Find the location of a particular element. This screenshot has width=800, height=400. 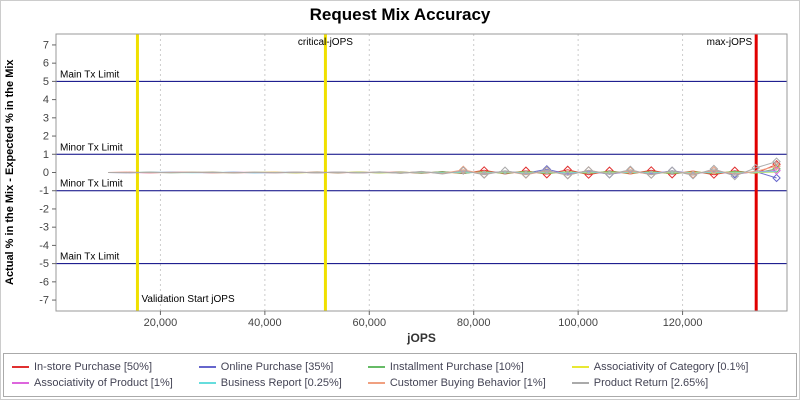

y-tick-label: -7 is located at coordinates (44, 301).